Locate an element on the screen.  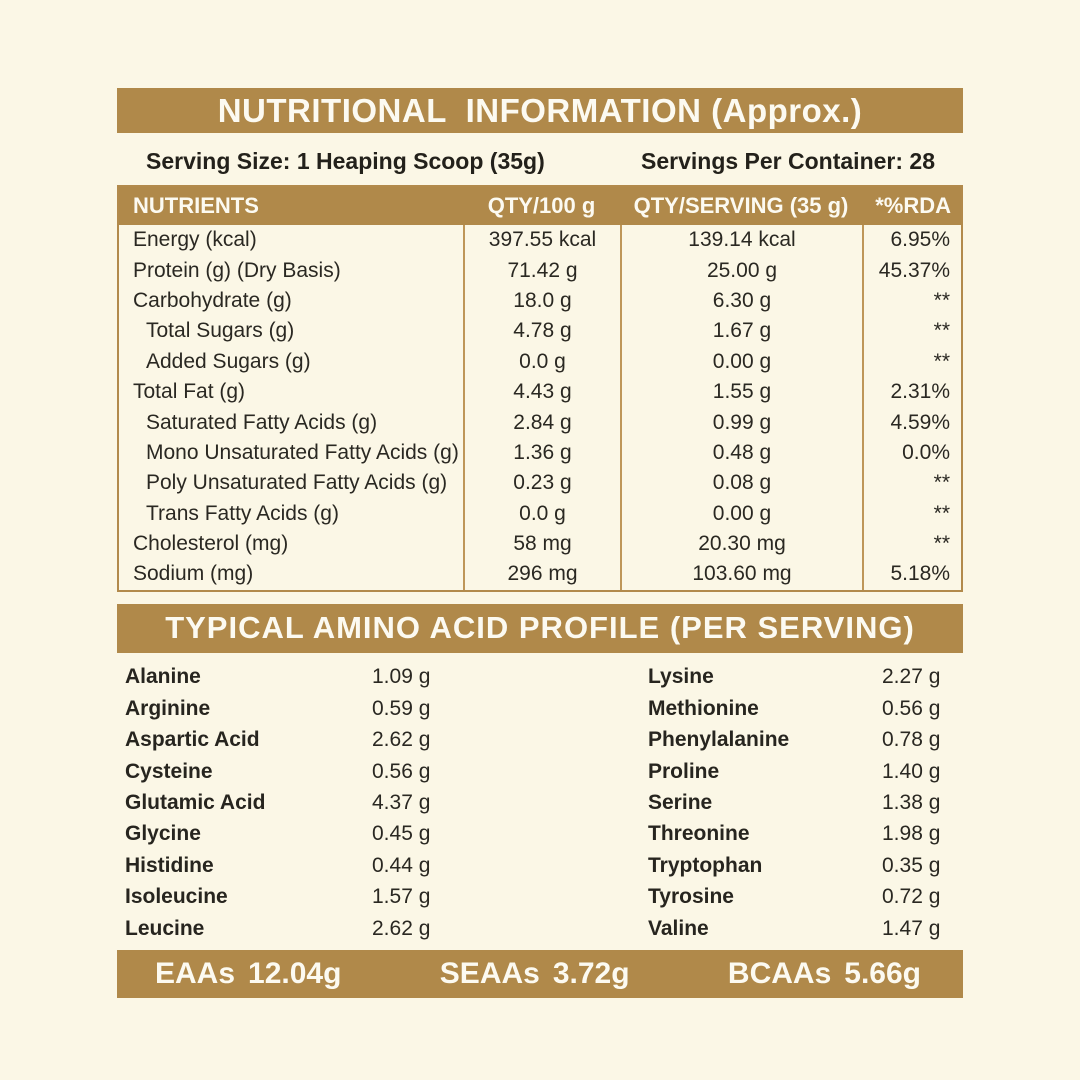
amino-acid-value: 0.72 g is located at coordinates (911, 897).